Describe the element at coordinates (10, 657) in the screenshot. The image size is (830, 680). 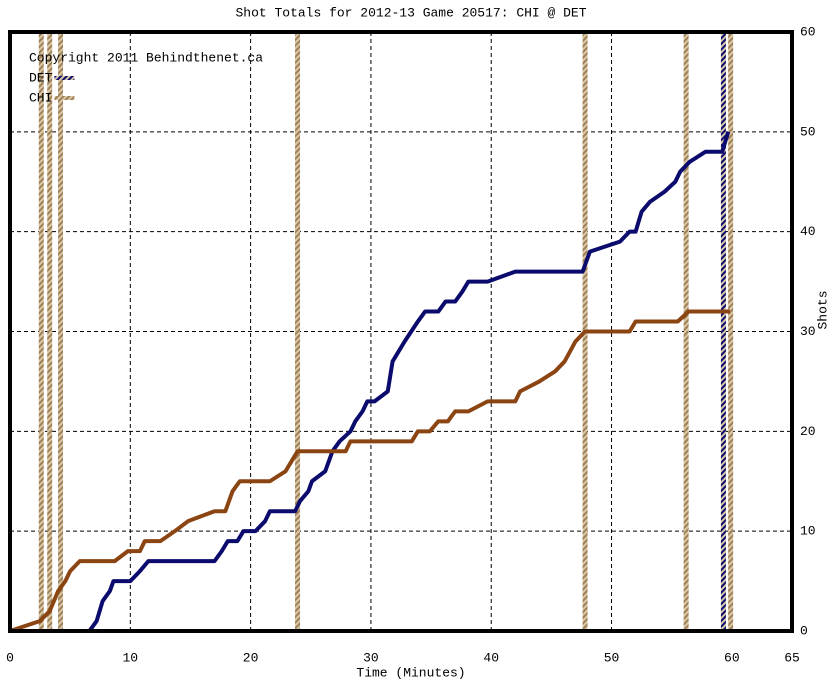
I see `x-tick-label: 0` at that location.